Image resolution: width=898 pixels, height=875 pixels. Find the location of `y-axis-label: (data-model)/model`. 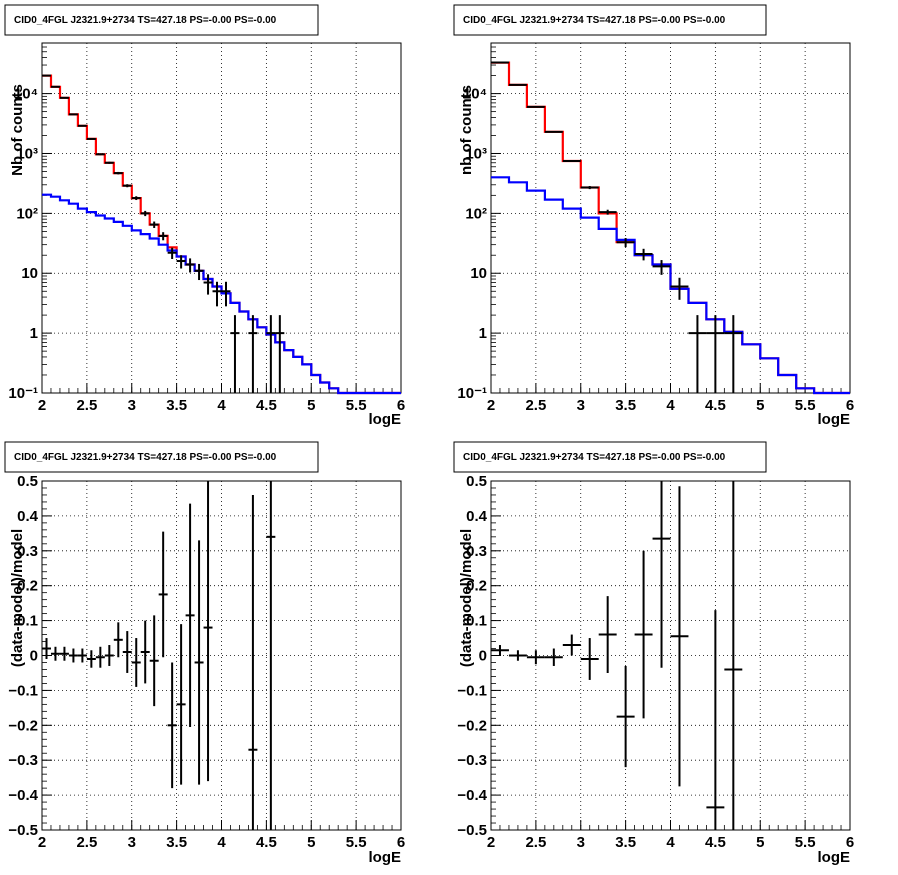

y-axis-label: (data-model)/model is located at coordinates (17, 598).